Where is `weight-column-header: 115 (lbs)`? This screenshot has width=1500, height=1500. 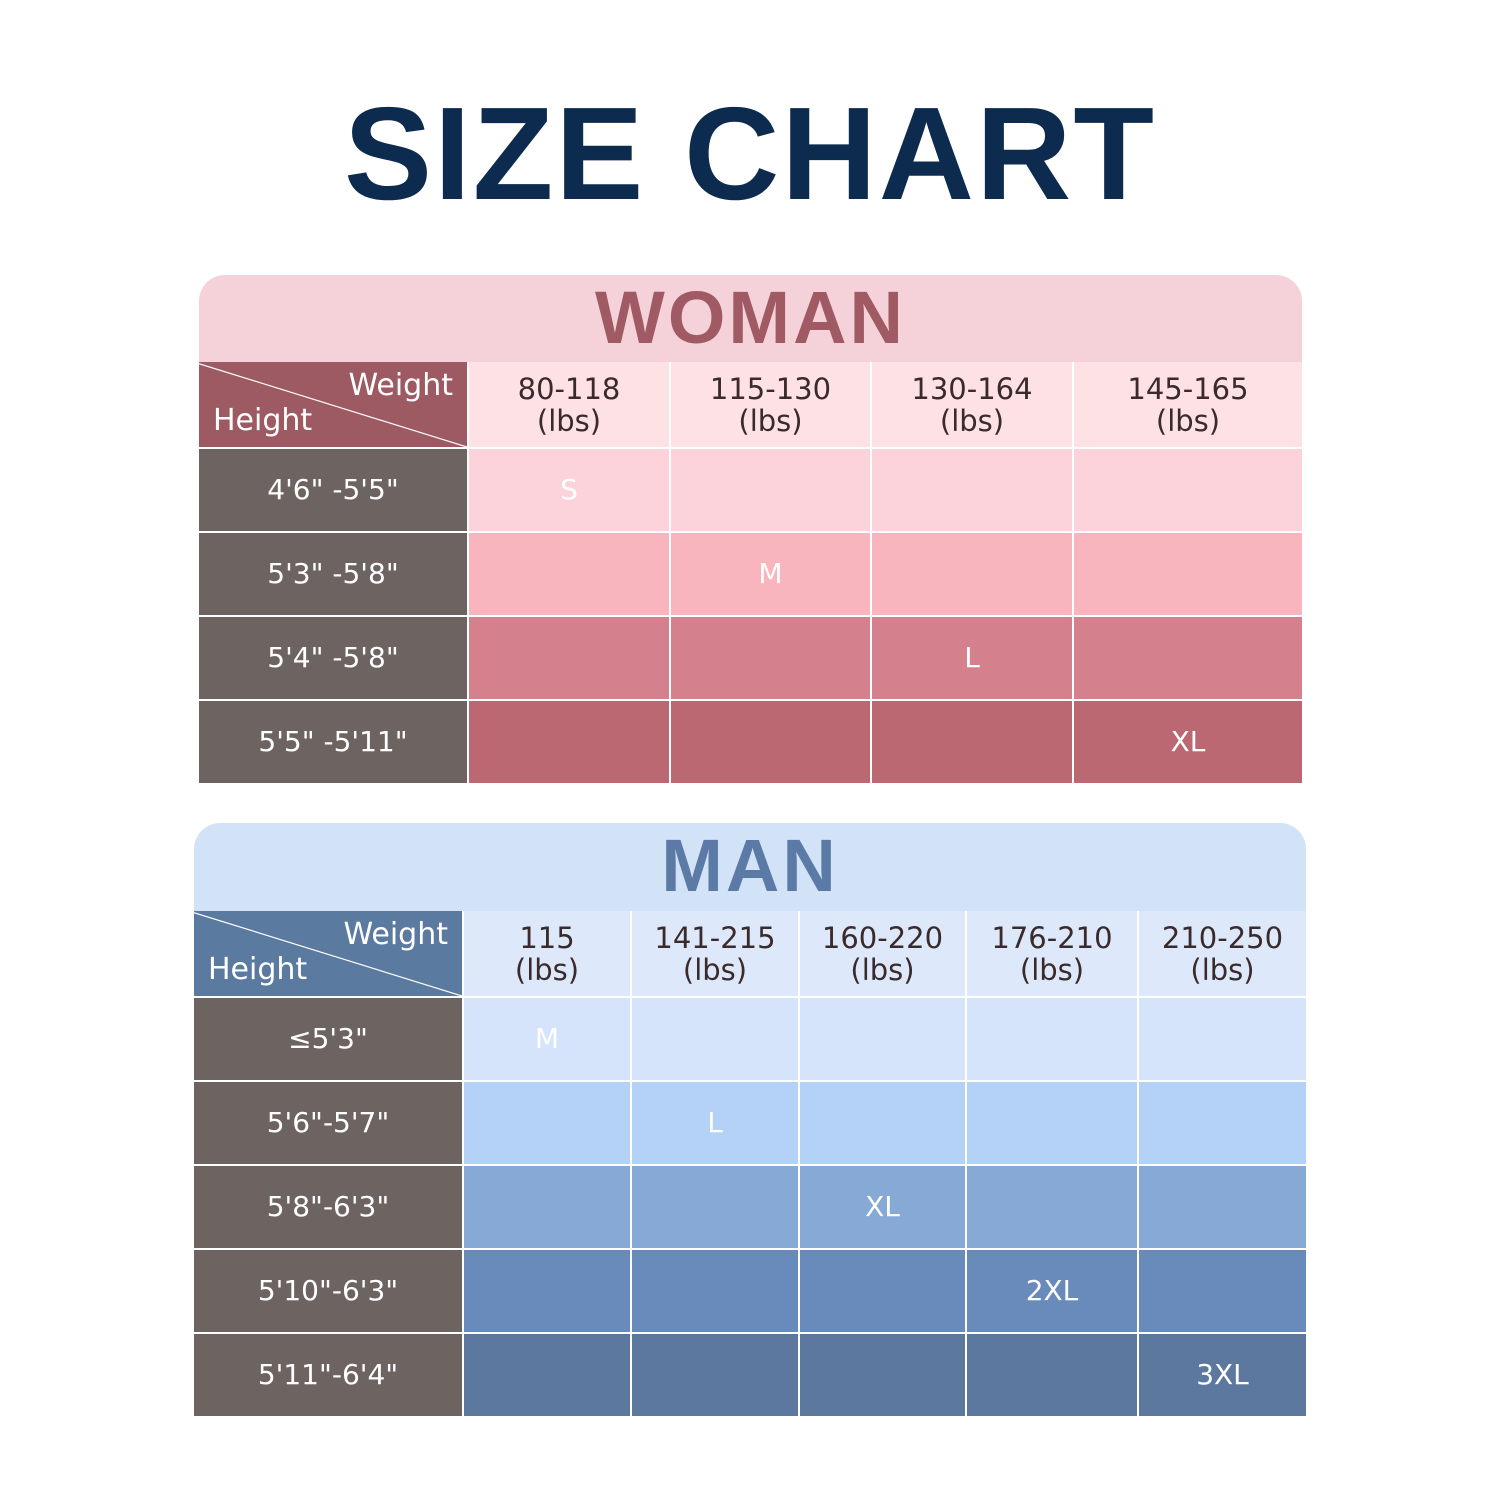 weight-column-header: 115 (lbs) is located at coordinates (547, 953).